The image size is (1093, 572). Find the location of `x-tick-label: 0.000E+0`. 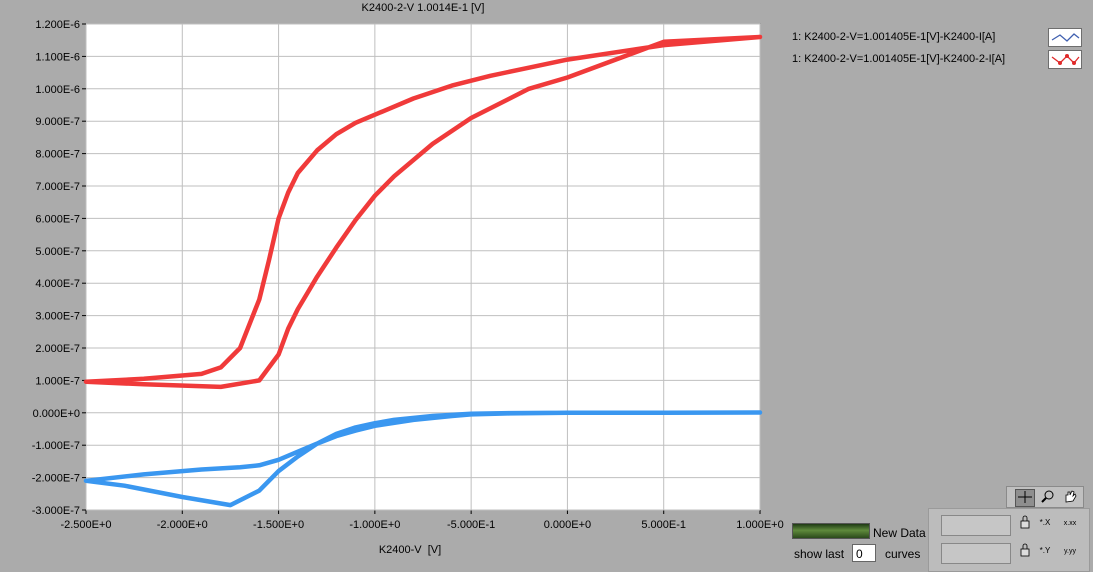

x-tick-label: 0.000E+0 is located at coordinates (567, 525).